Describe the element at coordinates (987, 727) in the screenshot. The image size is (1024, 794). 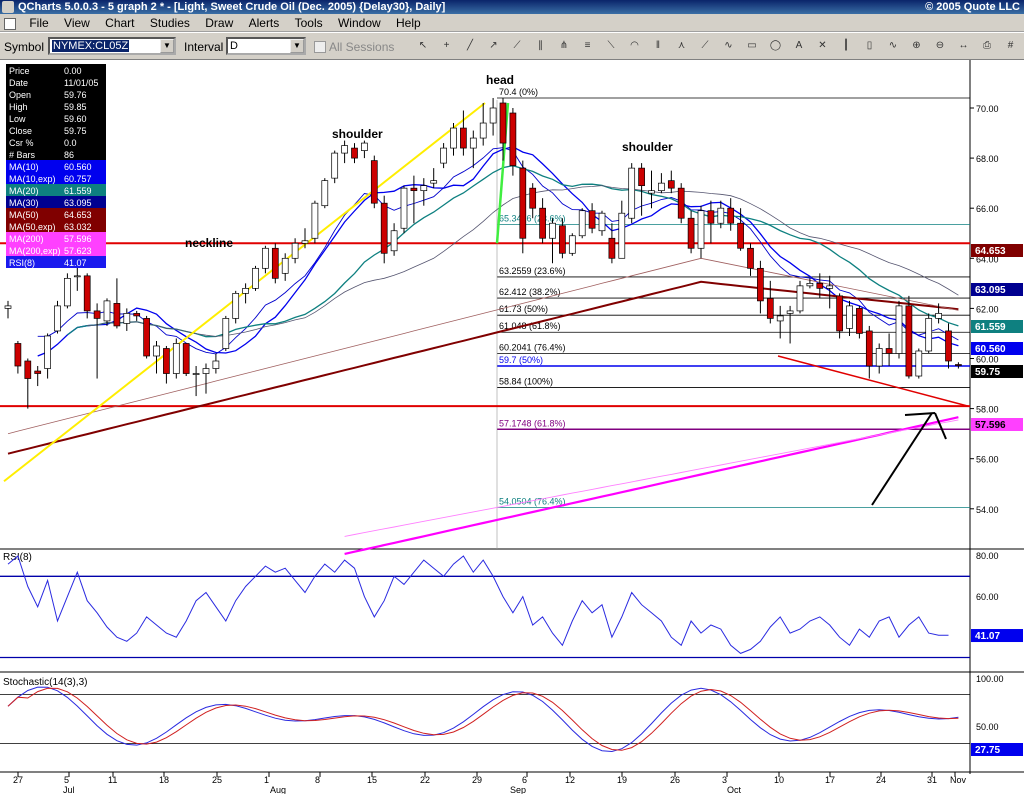
I see `stoch-axis-label: 50.00` at that location.